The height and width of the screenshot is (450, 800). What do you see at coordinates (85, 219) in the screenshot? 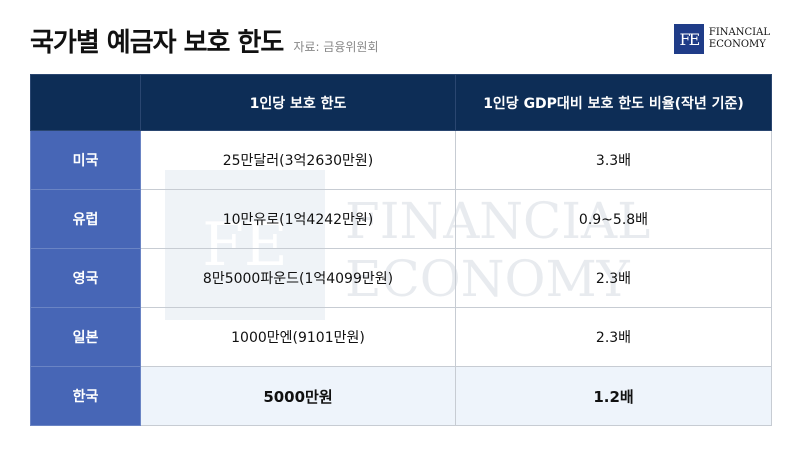
I see `country-cell: 유럽` at bounding box center [85, 219].